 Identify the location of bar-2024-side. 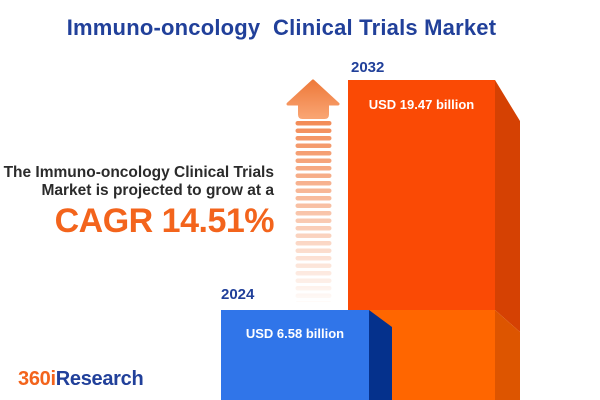
(380, 355).